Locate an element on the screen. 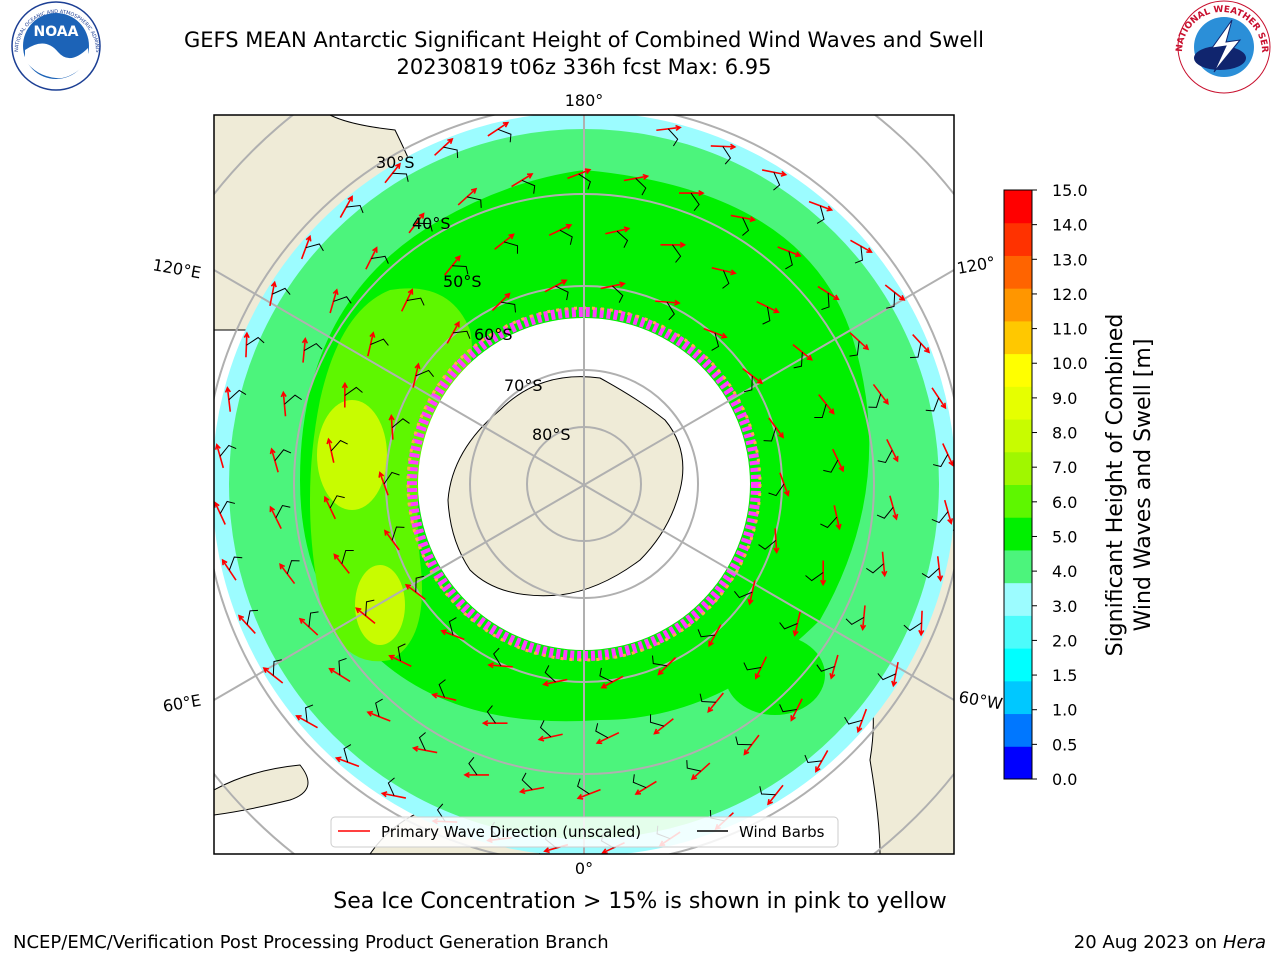 Image resolution: width=1280 pixels, height=960 pixels. colorbar-frame is located at coordinates (1018, 484).